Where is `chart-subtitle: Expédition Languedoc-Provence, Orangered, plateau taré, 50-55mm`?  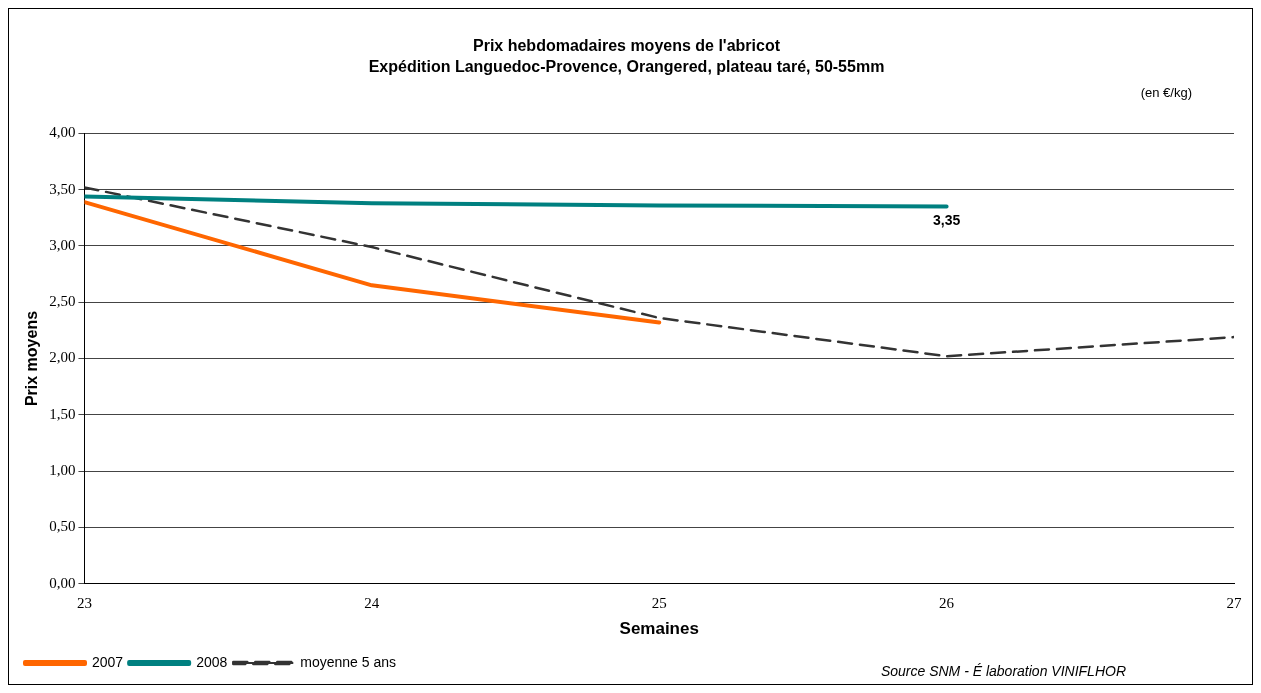
chart-subtitle: Expédition Languedoc-Provence, Orangered, plateau taré, 50-55mm is located at coordinates (626, 67).